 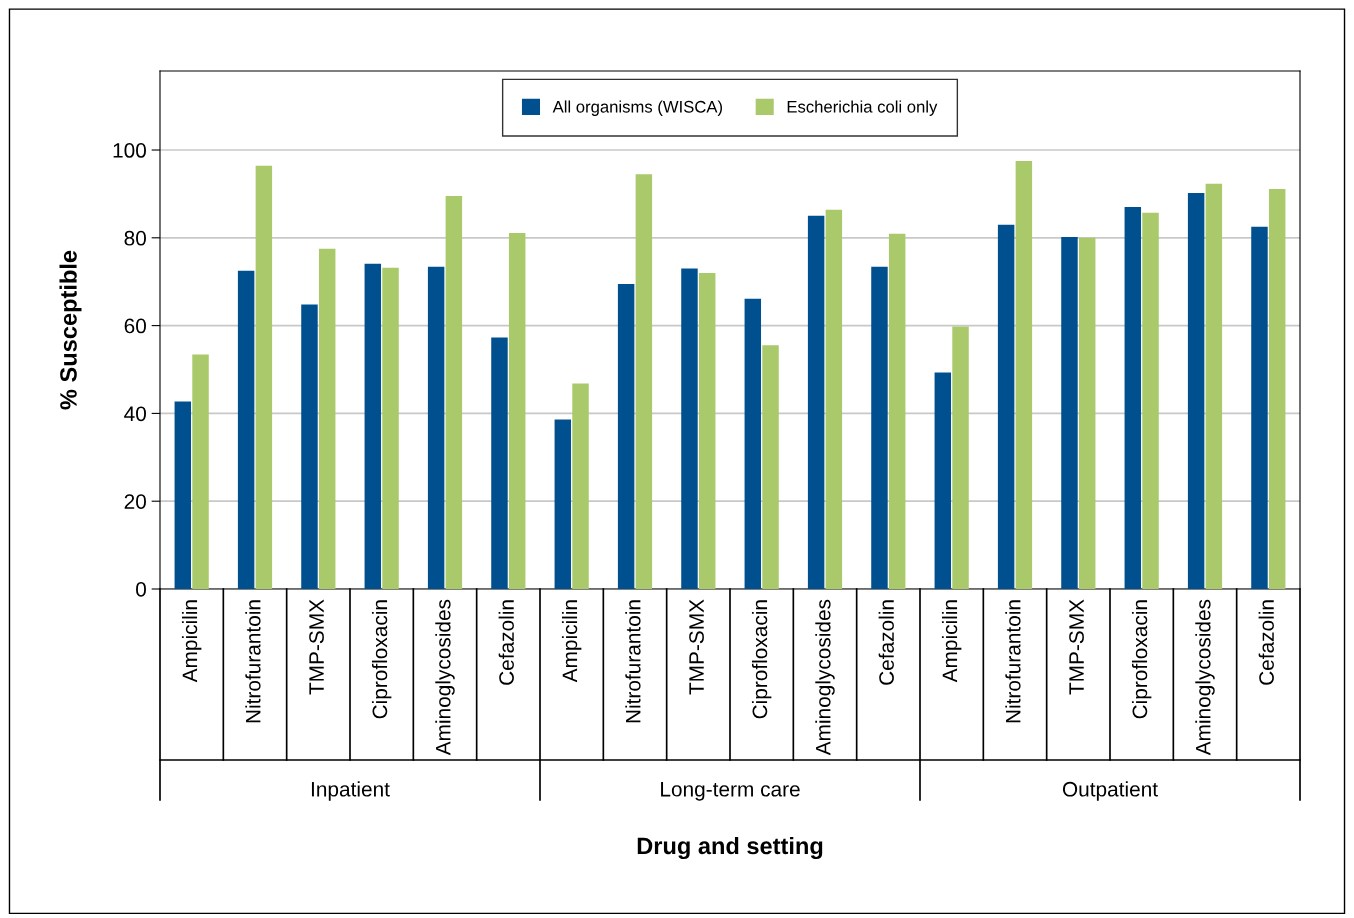 What do you see at coordinates (862, 108) in the screenshot?
I see `legend-label: Escherichia coli only` at bounding box center [862, 108].